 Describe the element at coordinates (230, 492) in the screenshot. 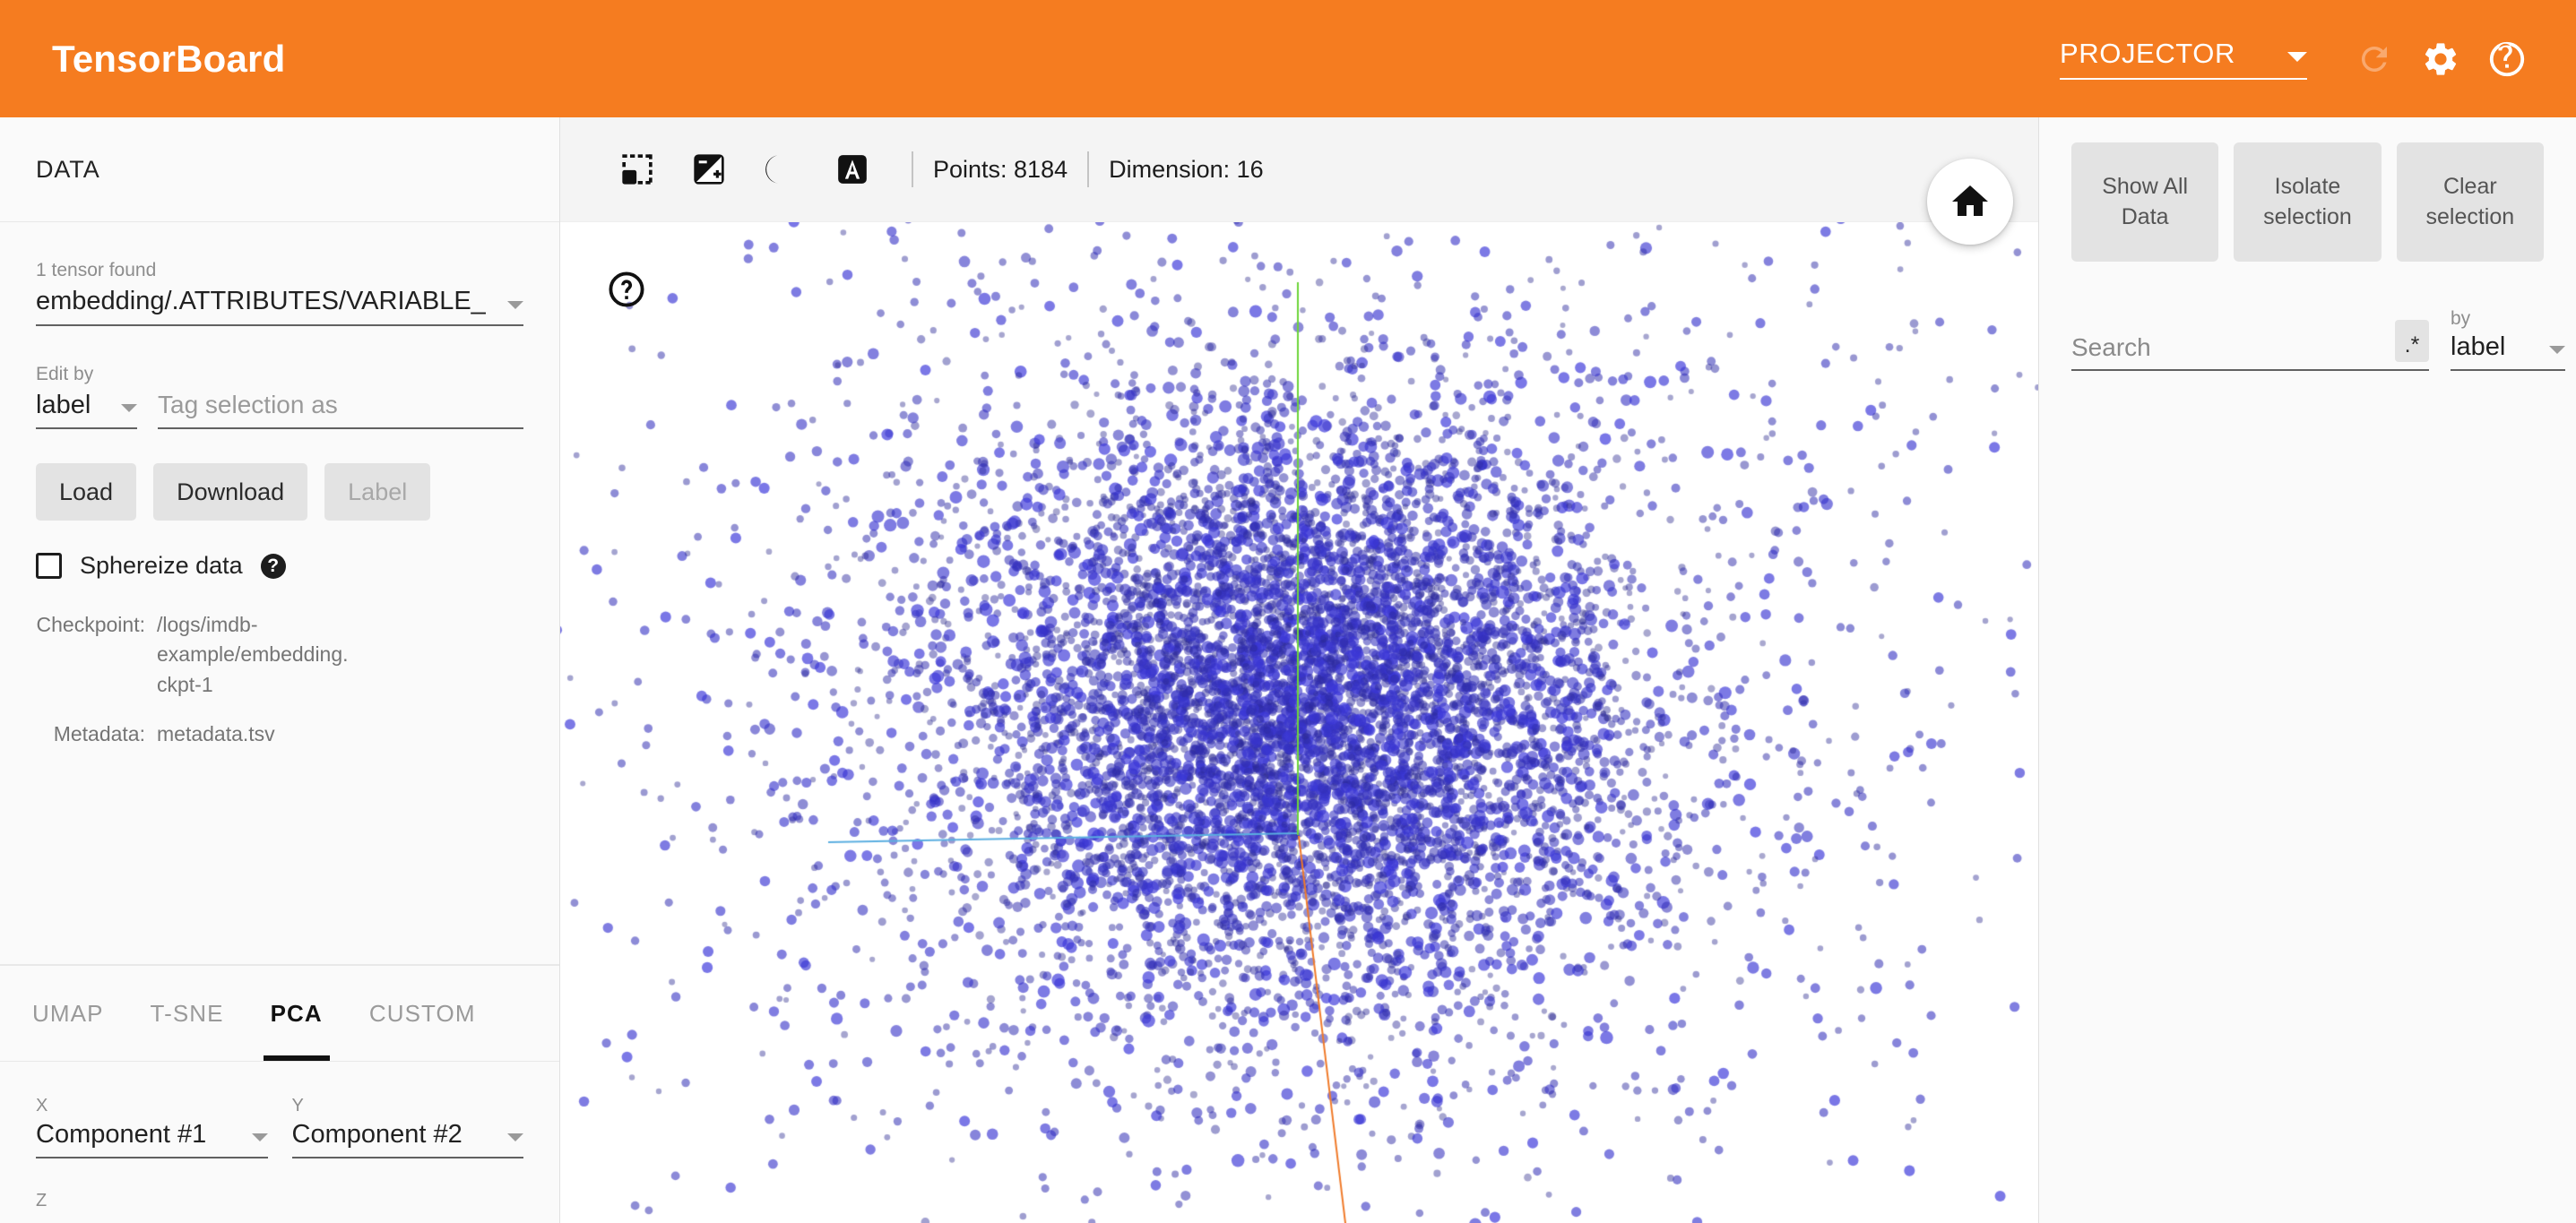

I see `download-button: Download` at that location.